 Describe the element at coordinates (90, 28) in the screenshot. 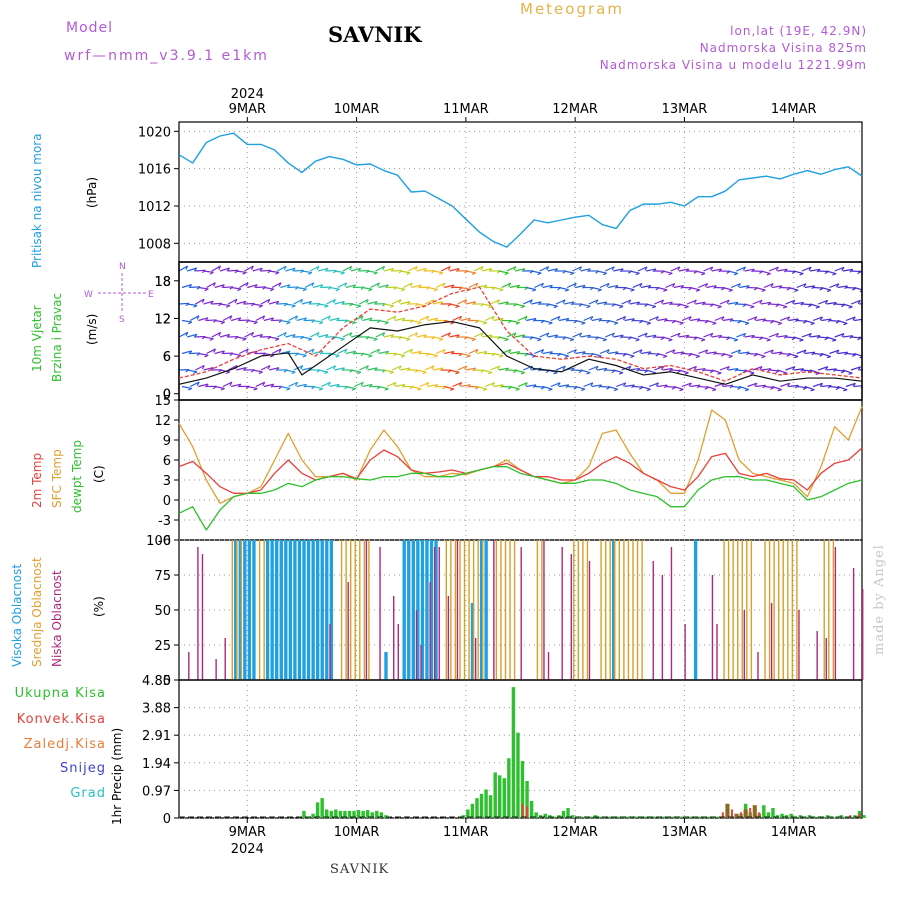

I see `model-label: Model` at that location.